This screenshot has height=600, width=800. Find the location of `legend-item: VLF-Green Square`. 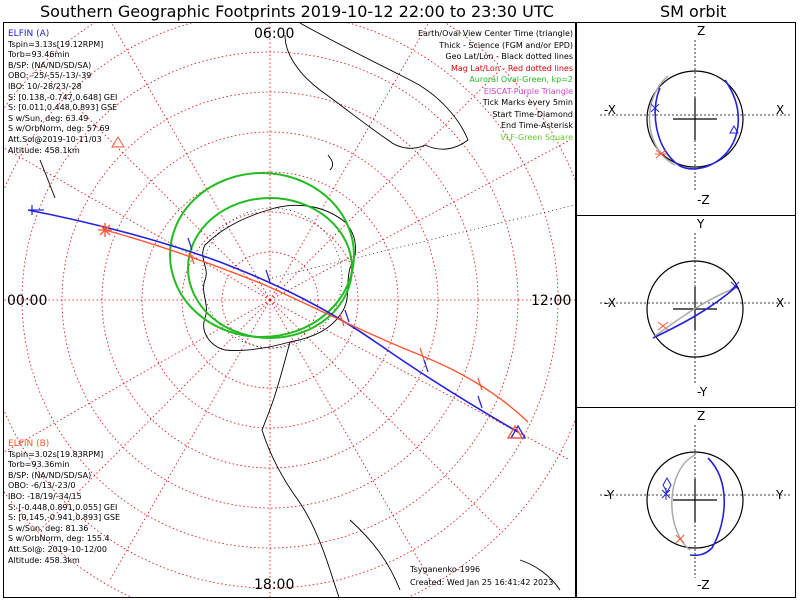

legend-item: VLF-Green Square is located at coordinates (536, 137).